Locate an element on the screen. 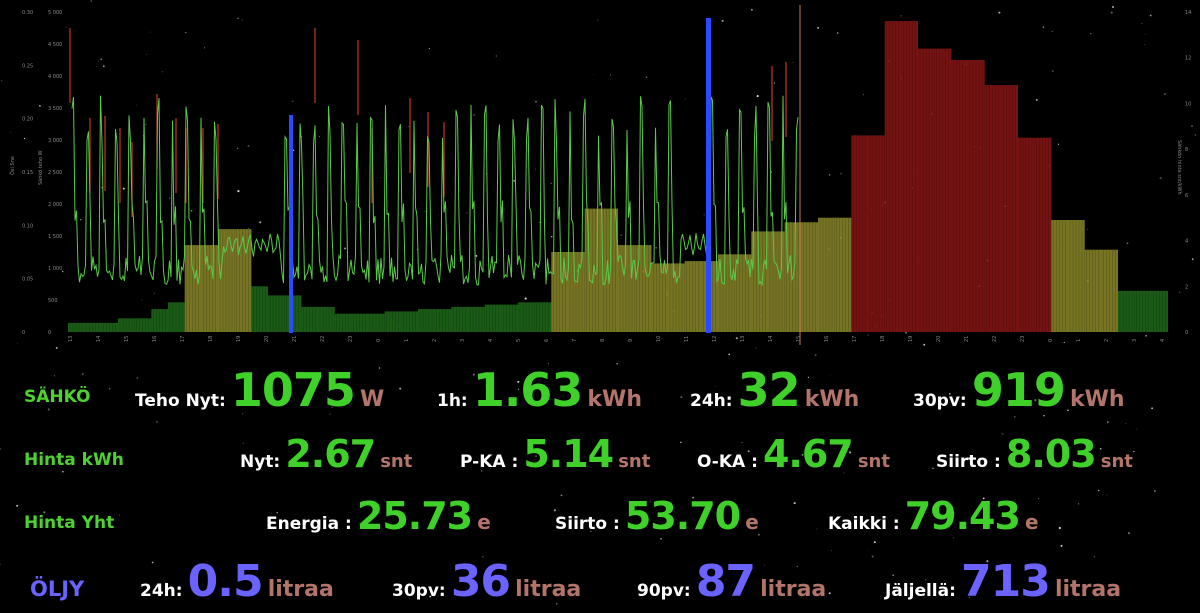  x-tick: 4 is located at coordinates (491, 340).